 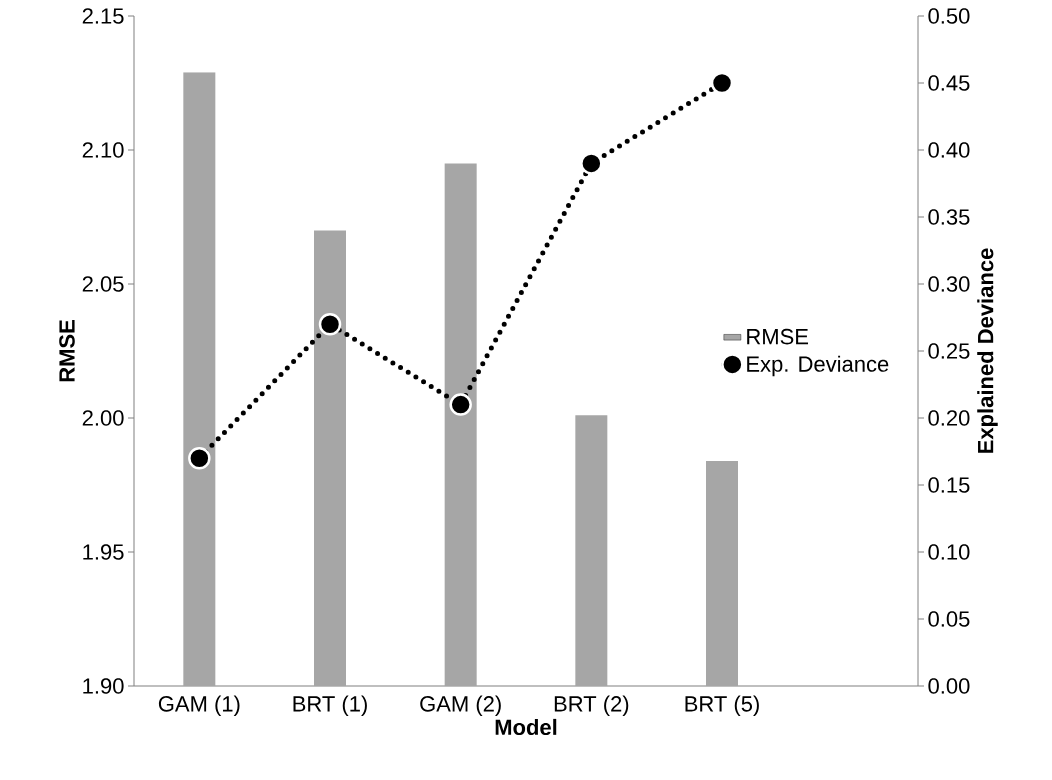 What do you see at coordinates (818, 366) in the screenshot?
I see `legend-label: Exp. Deviance` at bounding box center [818, 366].